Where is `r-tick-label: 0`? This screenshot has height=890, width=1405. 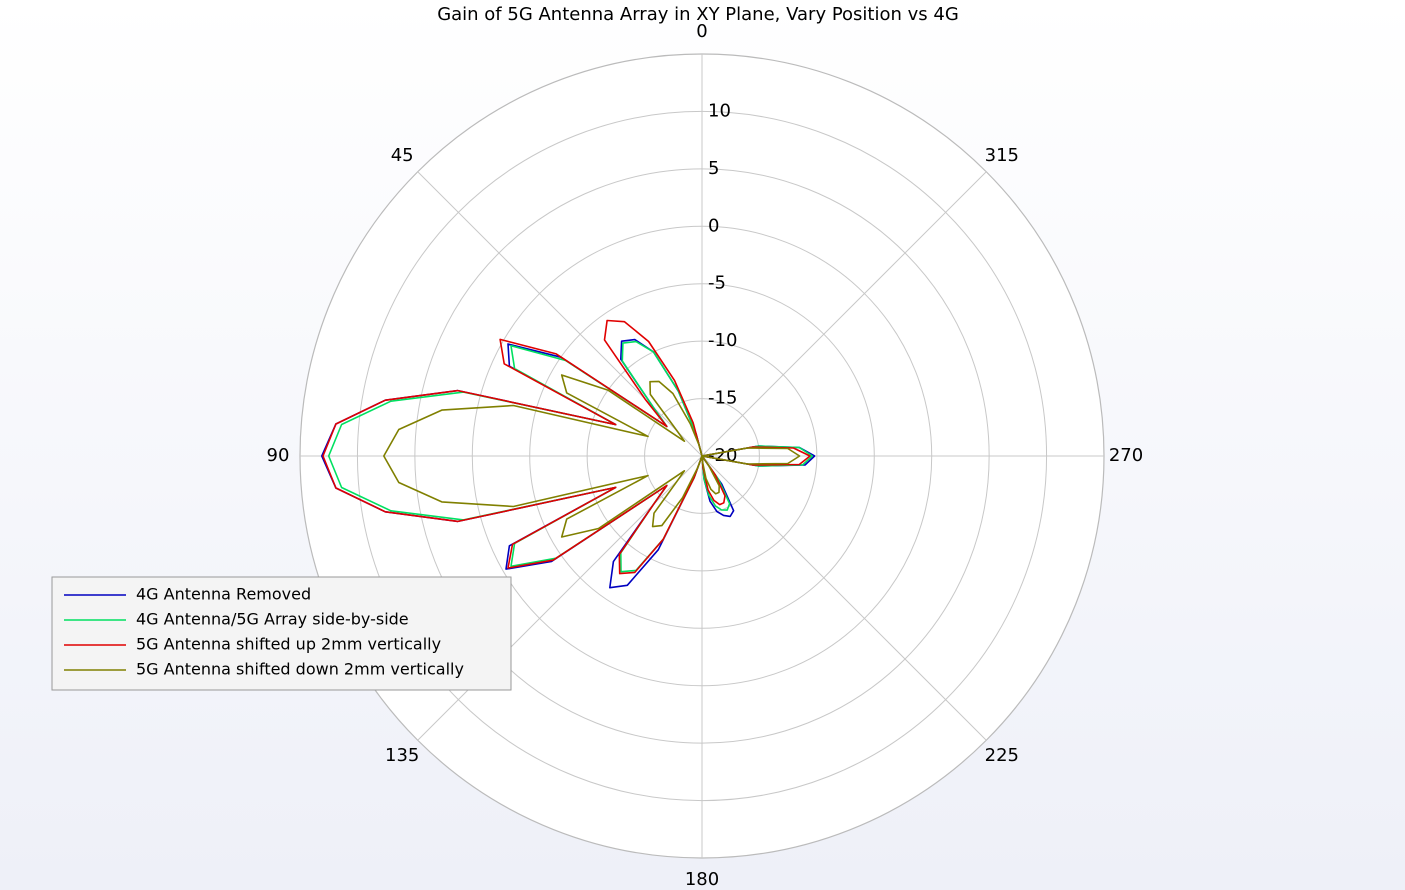
r-tick-label: 0 is located at coordinates (713, 225).